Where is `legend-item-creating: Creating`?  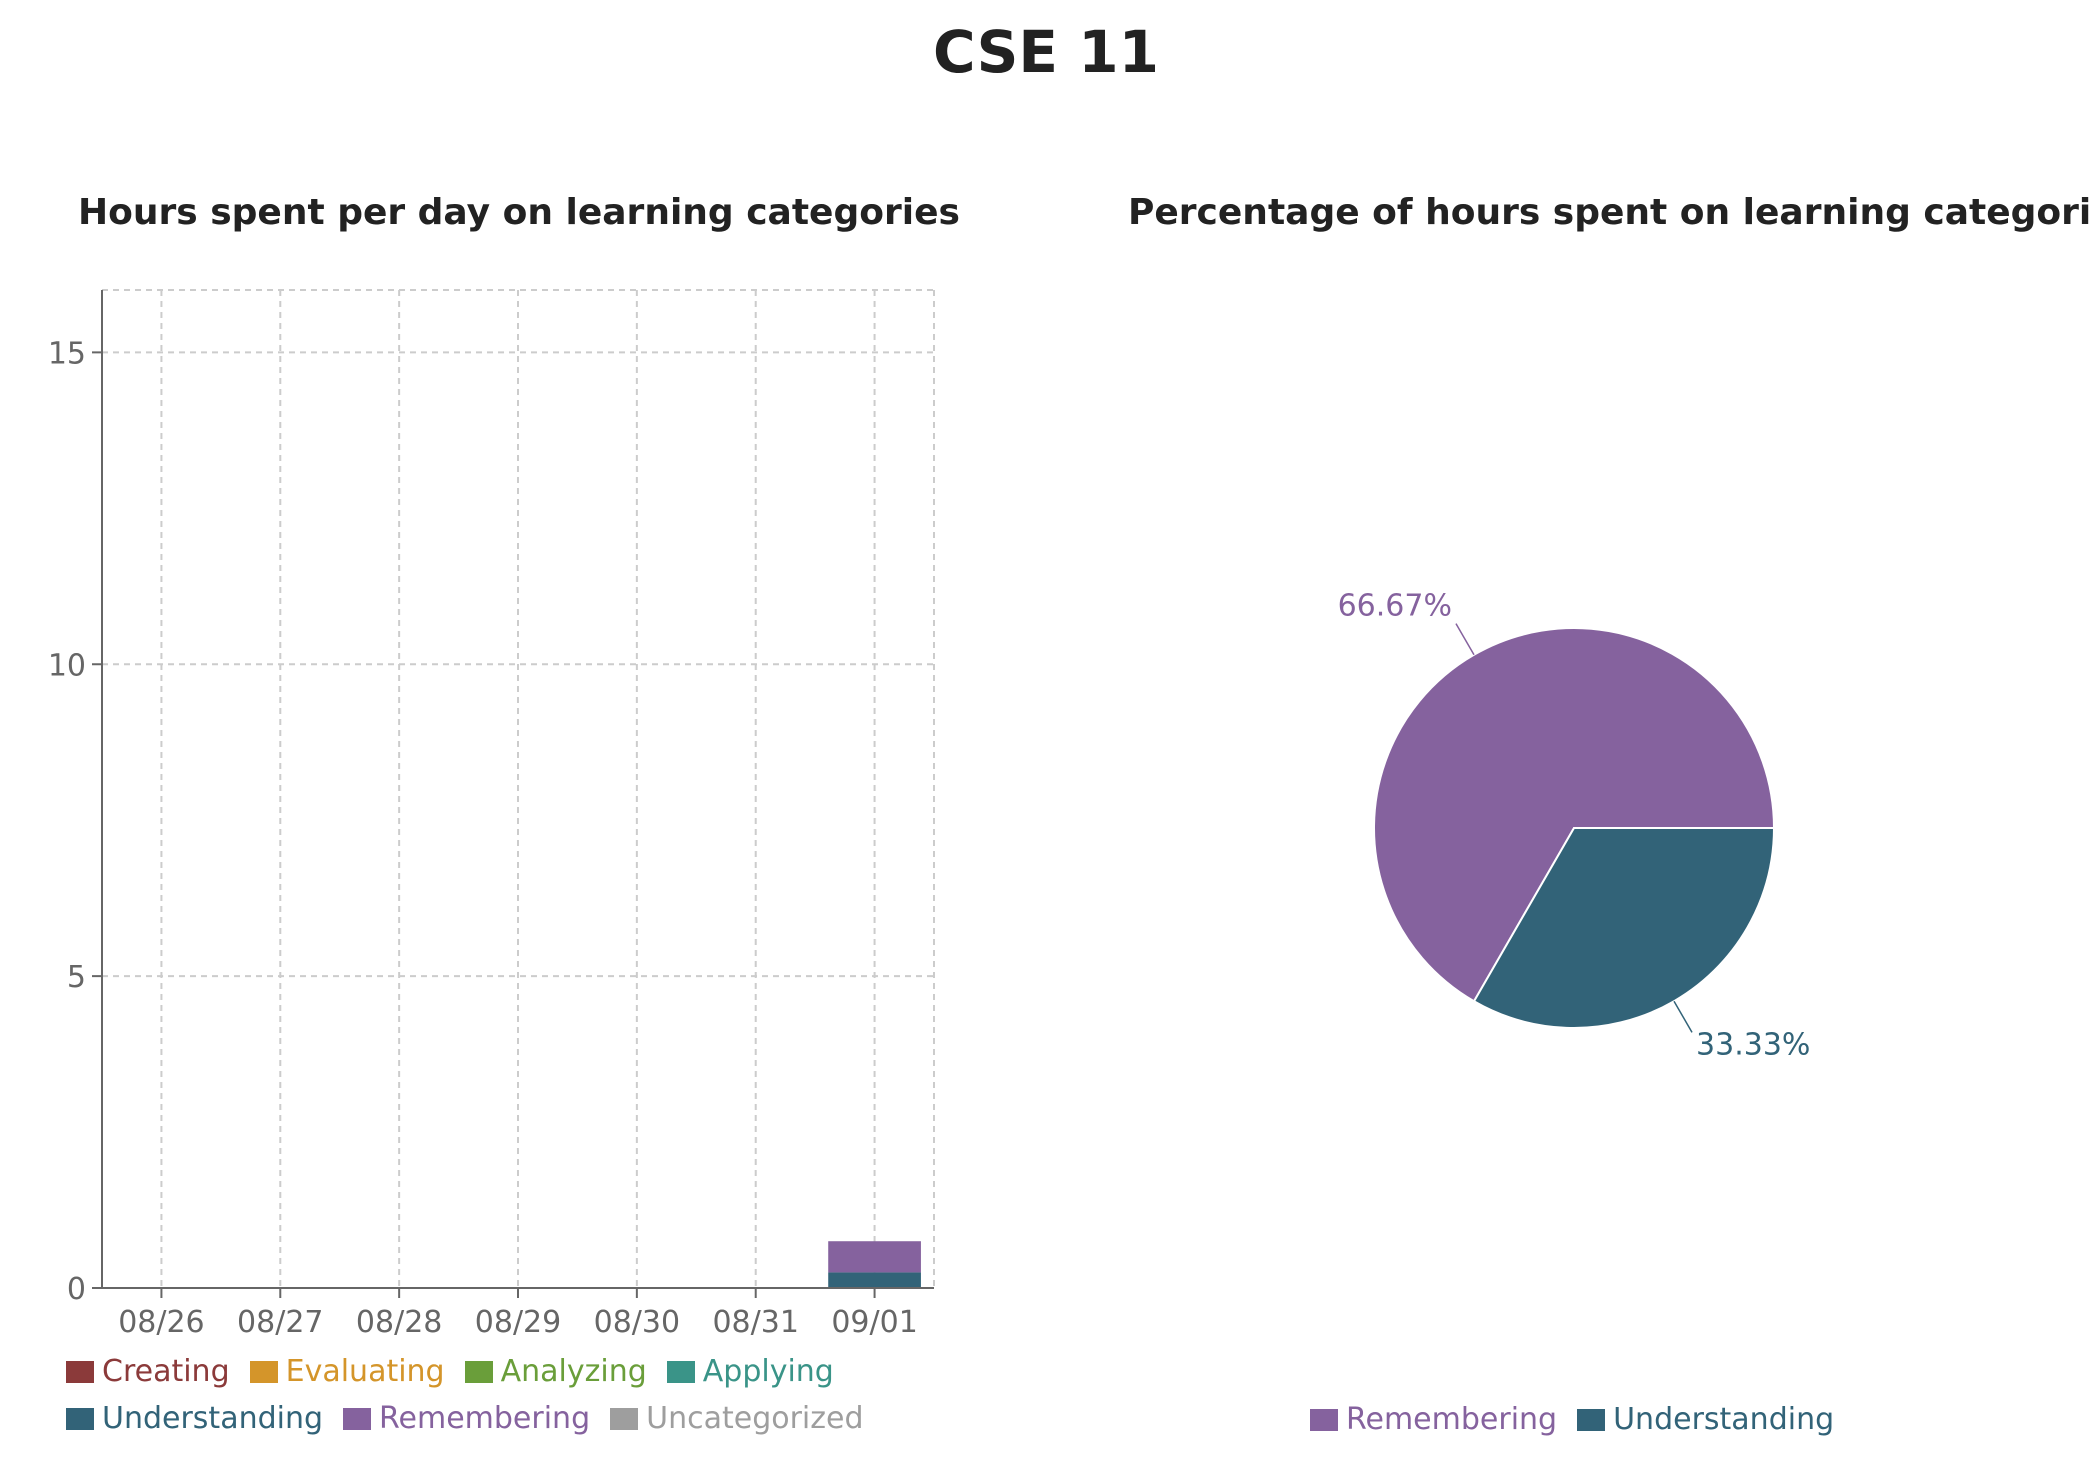
legend-item-creating: Creating is located at coordinates (148, 1371).